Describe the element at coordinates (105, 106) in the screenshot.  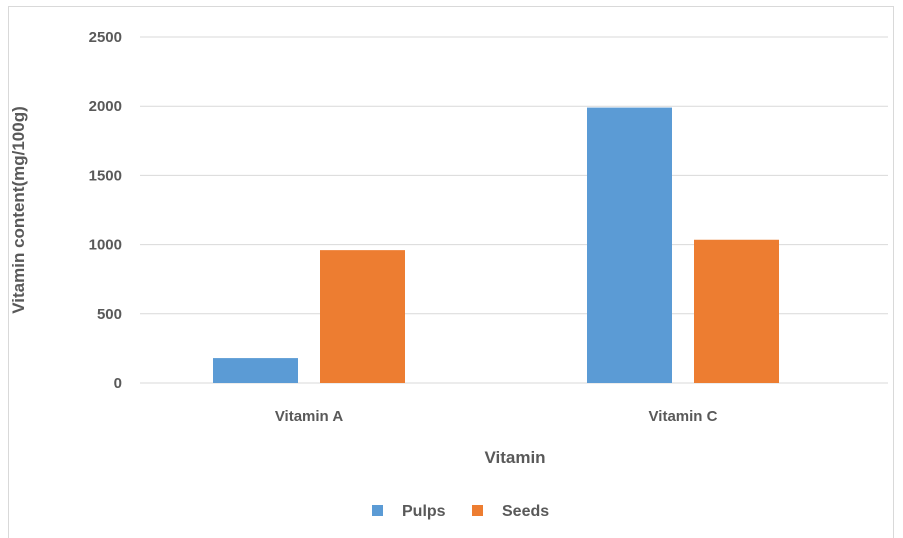
I see `y-tick-label-2000: 2000` at that location.